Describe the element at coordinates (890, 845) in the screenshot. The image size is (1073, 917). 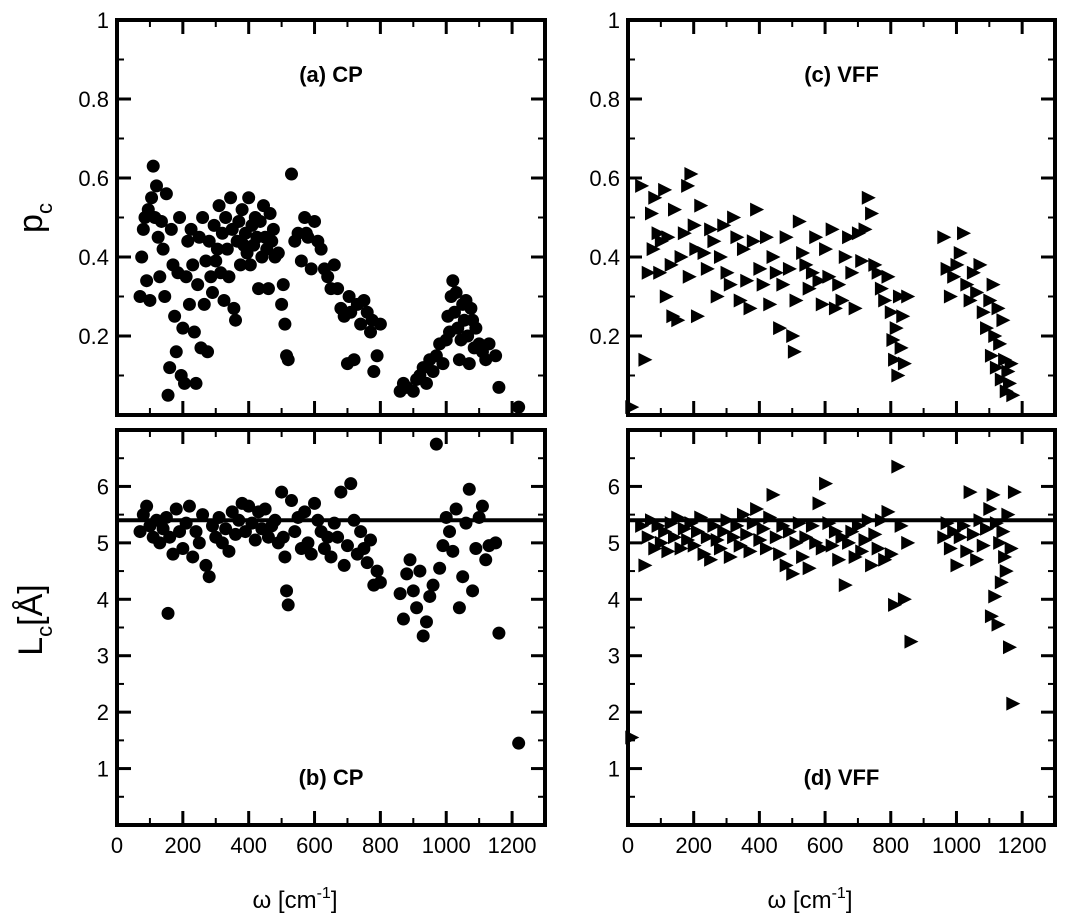
I see `x-tick-label: 800` at that location.